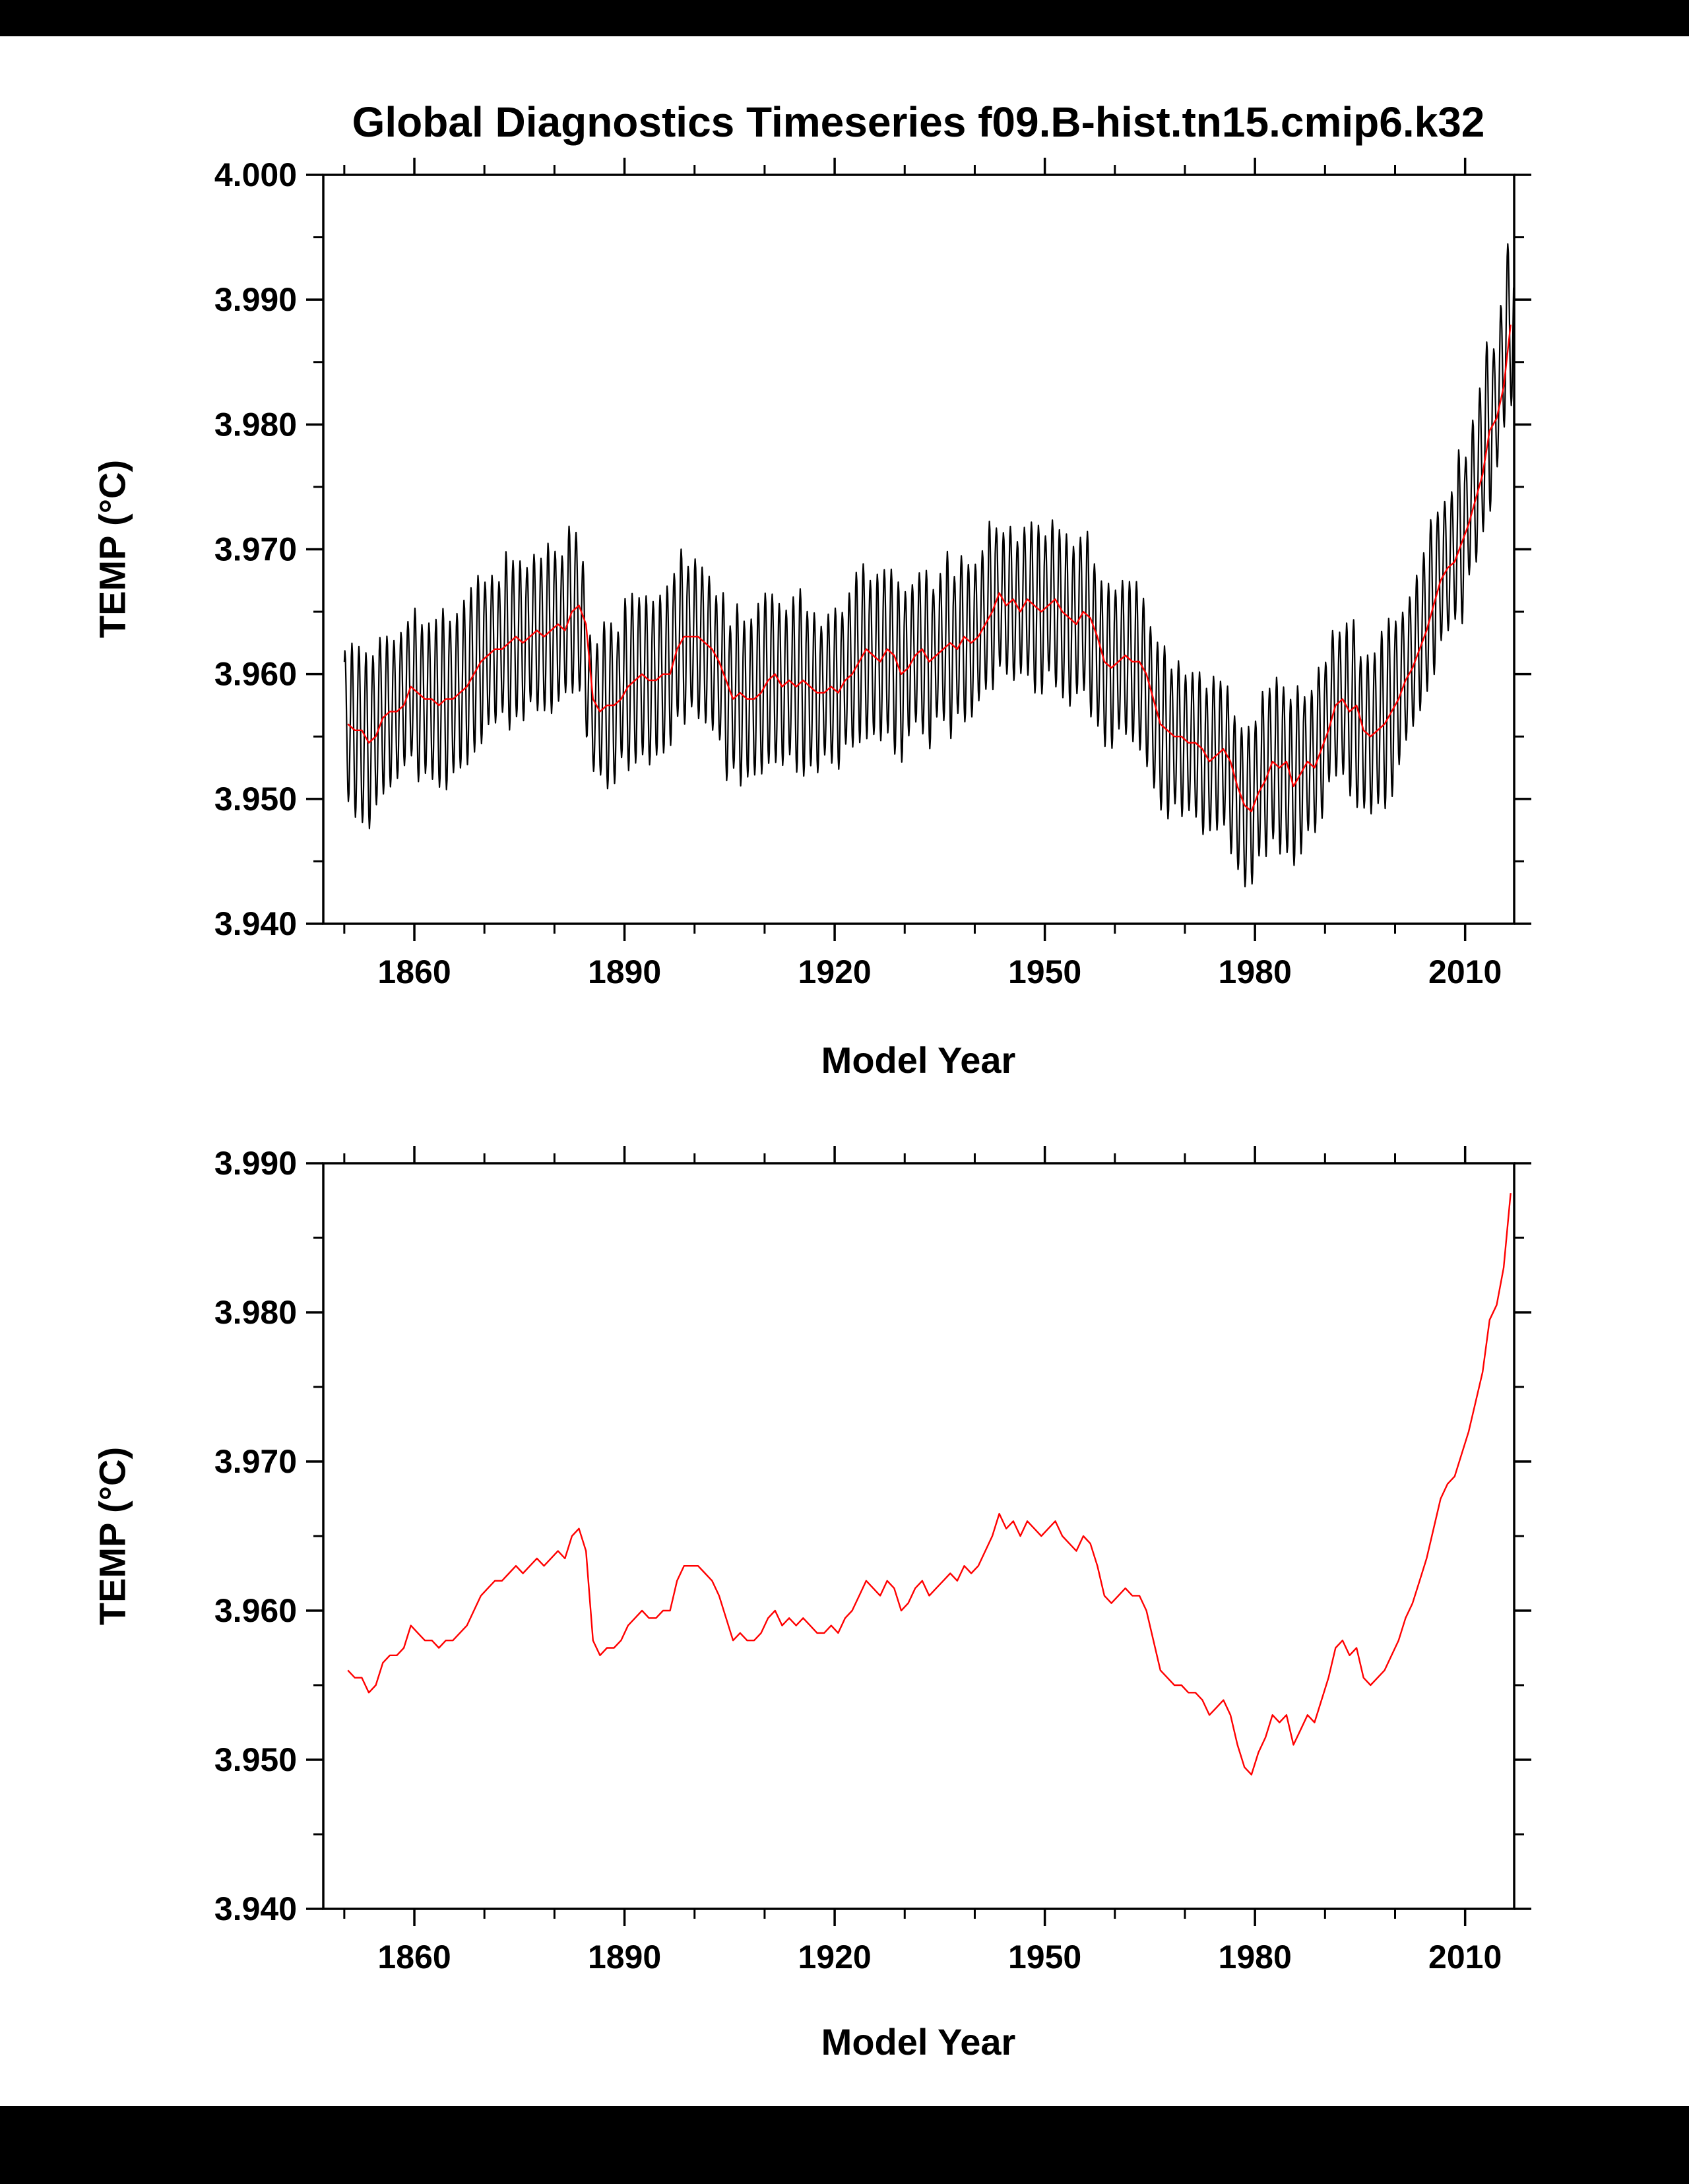 The image size is (1689, 2184). Describe the element at coordinates (918, 1060) in the screenshot. I see `x-axis-title-top-chart: Model Year` at that location.